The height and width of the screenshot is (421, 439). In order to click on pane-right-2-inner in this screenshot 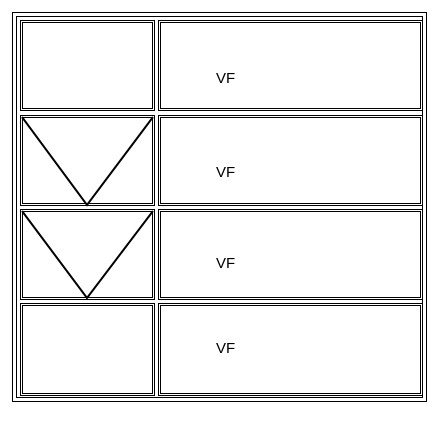, I will do `click(290, 160)`.